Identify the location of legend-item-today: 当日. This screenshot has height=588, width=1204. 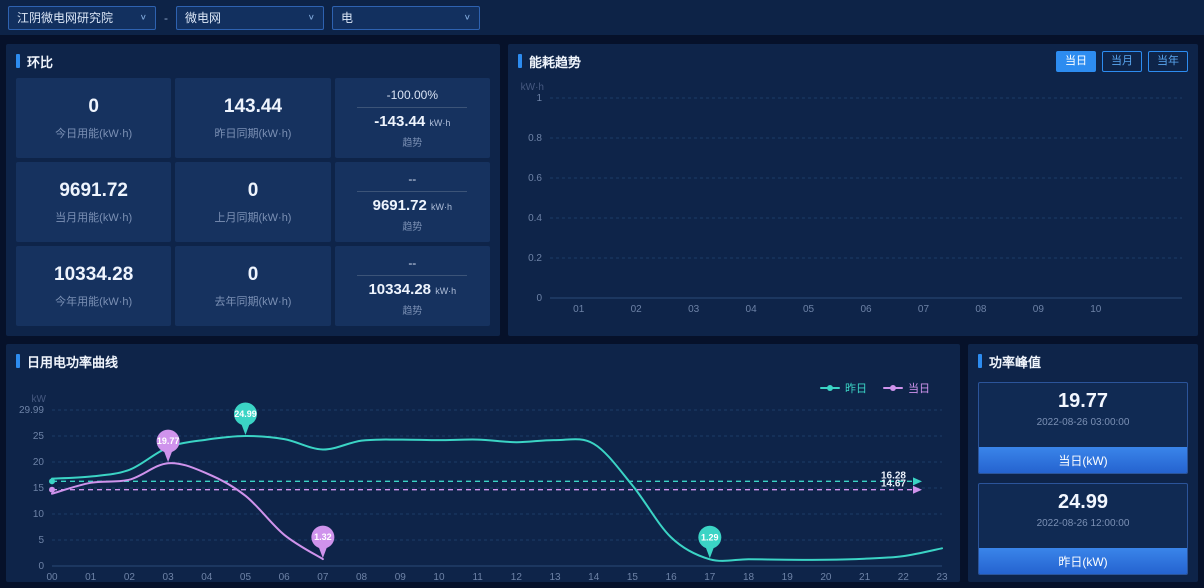
(906, 388).